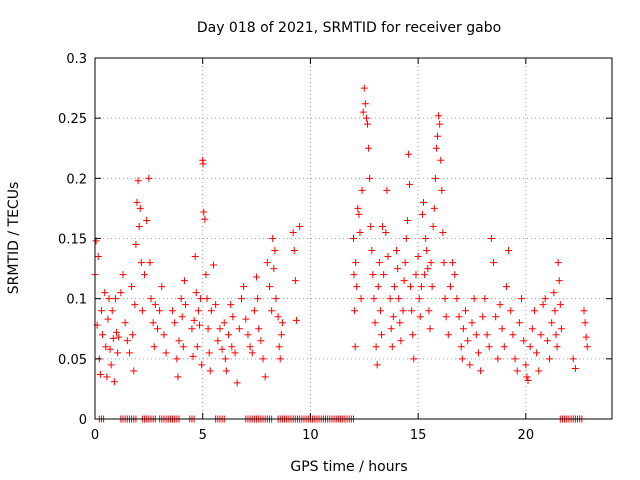 Image resolution: width=640 pixels, height=480 pixels. Describe the element at coordinates (72, 240) in the screenshot. I see `y-tick-label: 0.15` at that location.